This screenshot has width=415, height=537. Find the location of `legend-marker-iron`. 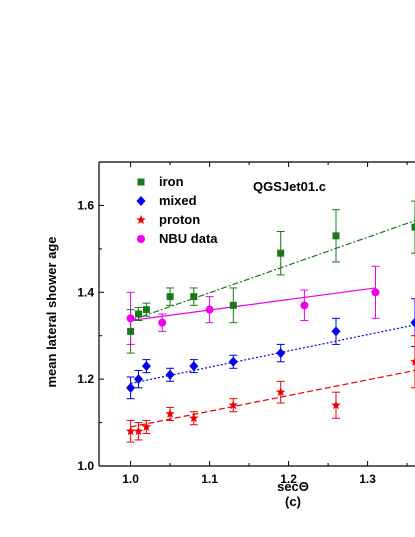

legend-marker-iron is located at coordinates (141, 182).